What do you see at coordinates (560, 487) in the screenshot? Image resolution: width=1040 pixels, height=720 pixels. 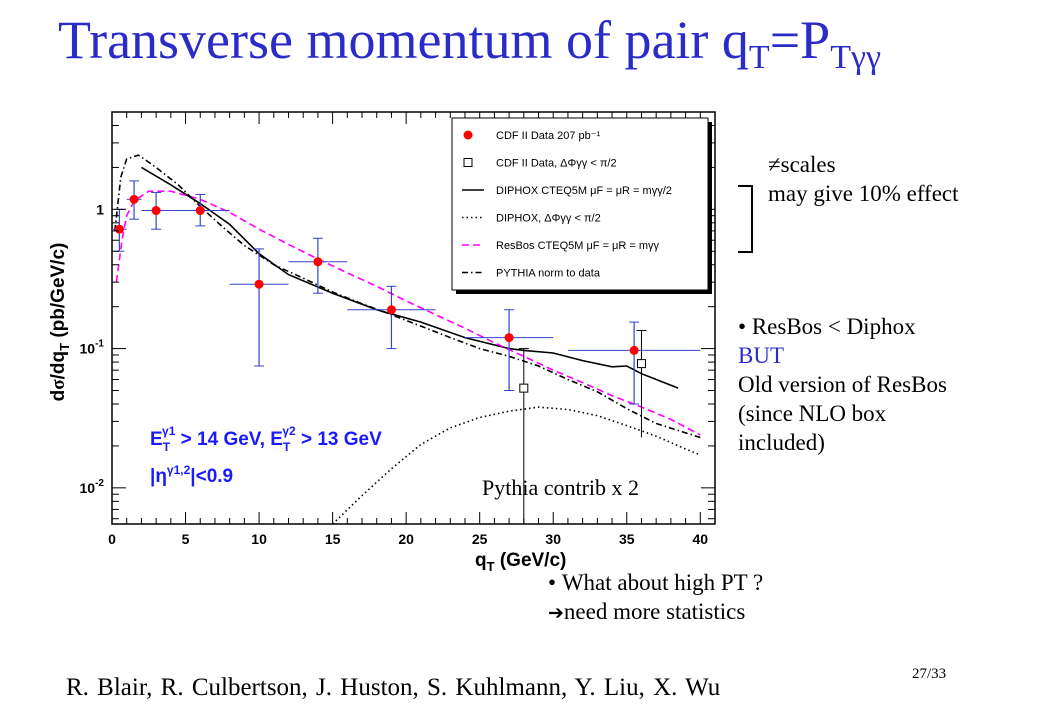 I see `pythia-annotation: Pythia contrib x 2` at bounding box center [560, 487].